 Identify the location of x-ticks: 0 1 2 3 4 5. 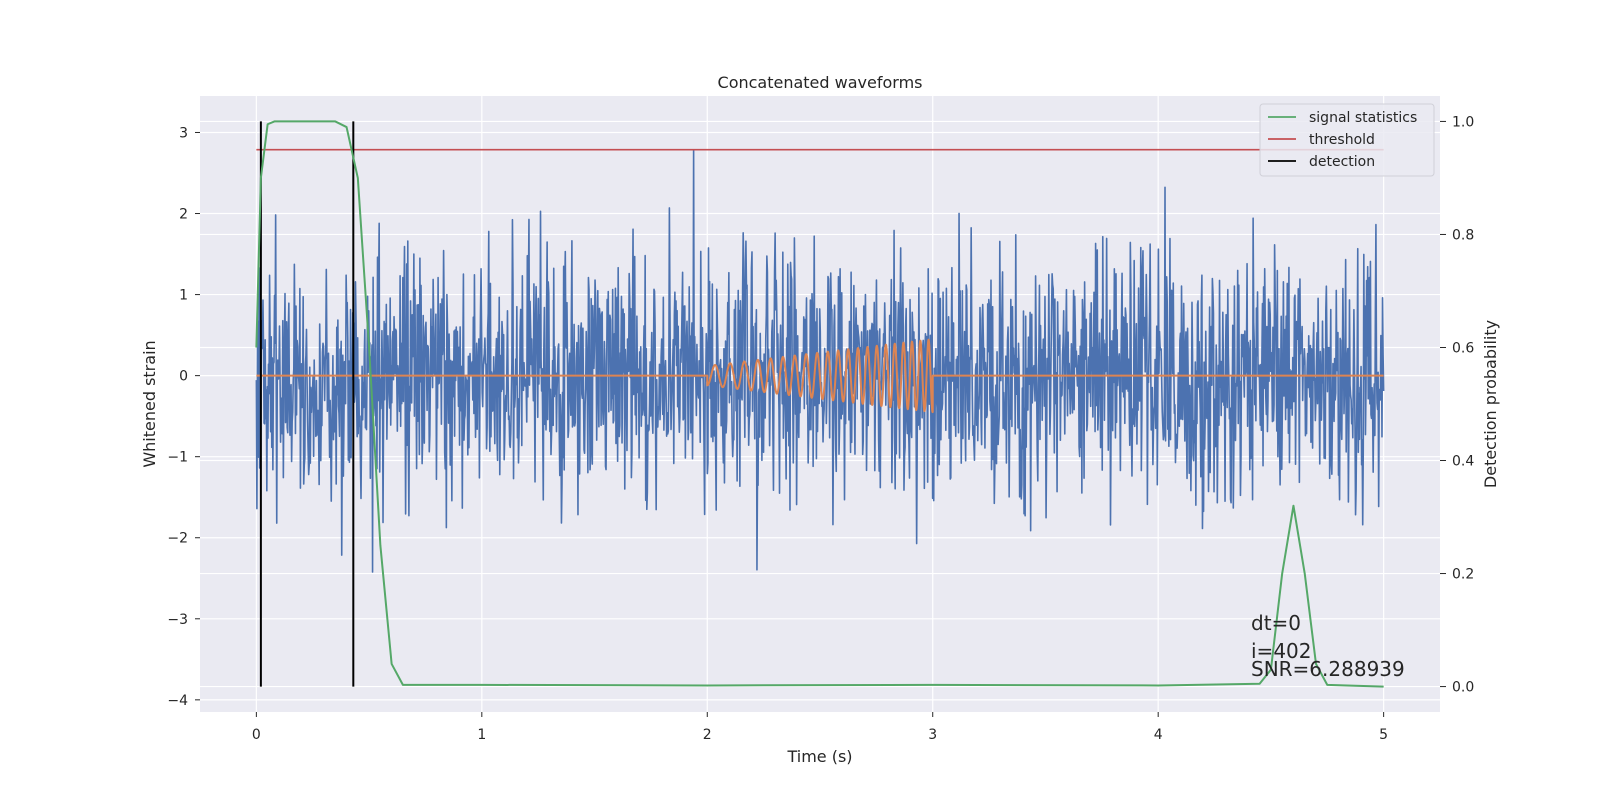
(820, 727).